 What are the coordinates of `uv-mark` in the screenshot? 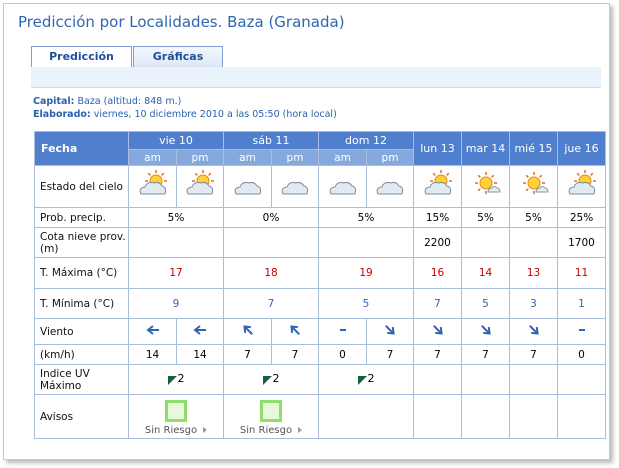 It's located at (172, 380).